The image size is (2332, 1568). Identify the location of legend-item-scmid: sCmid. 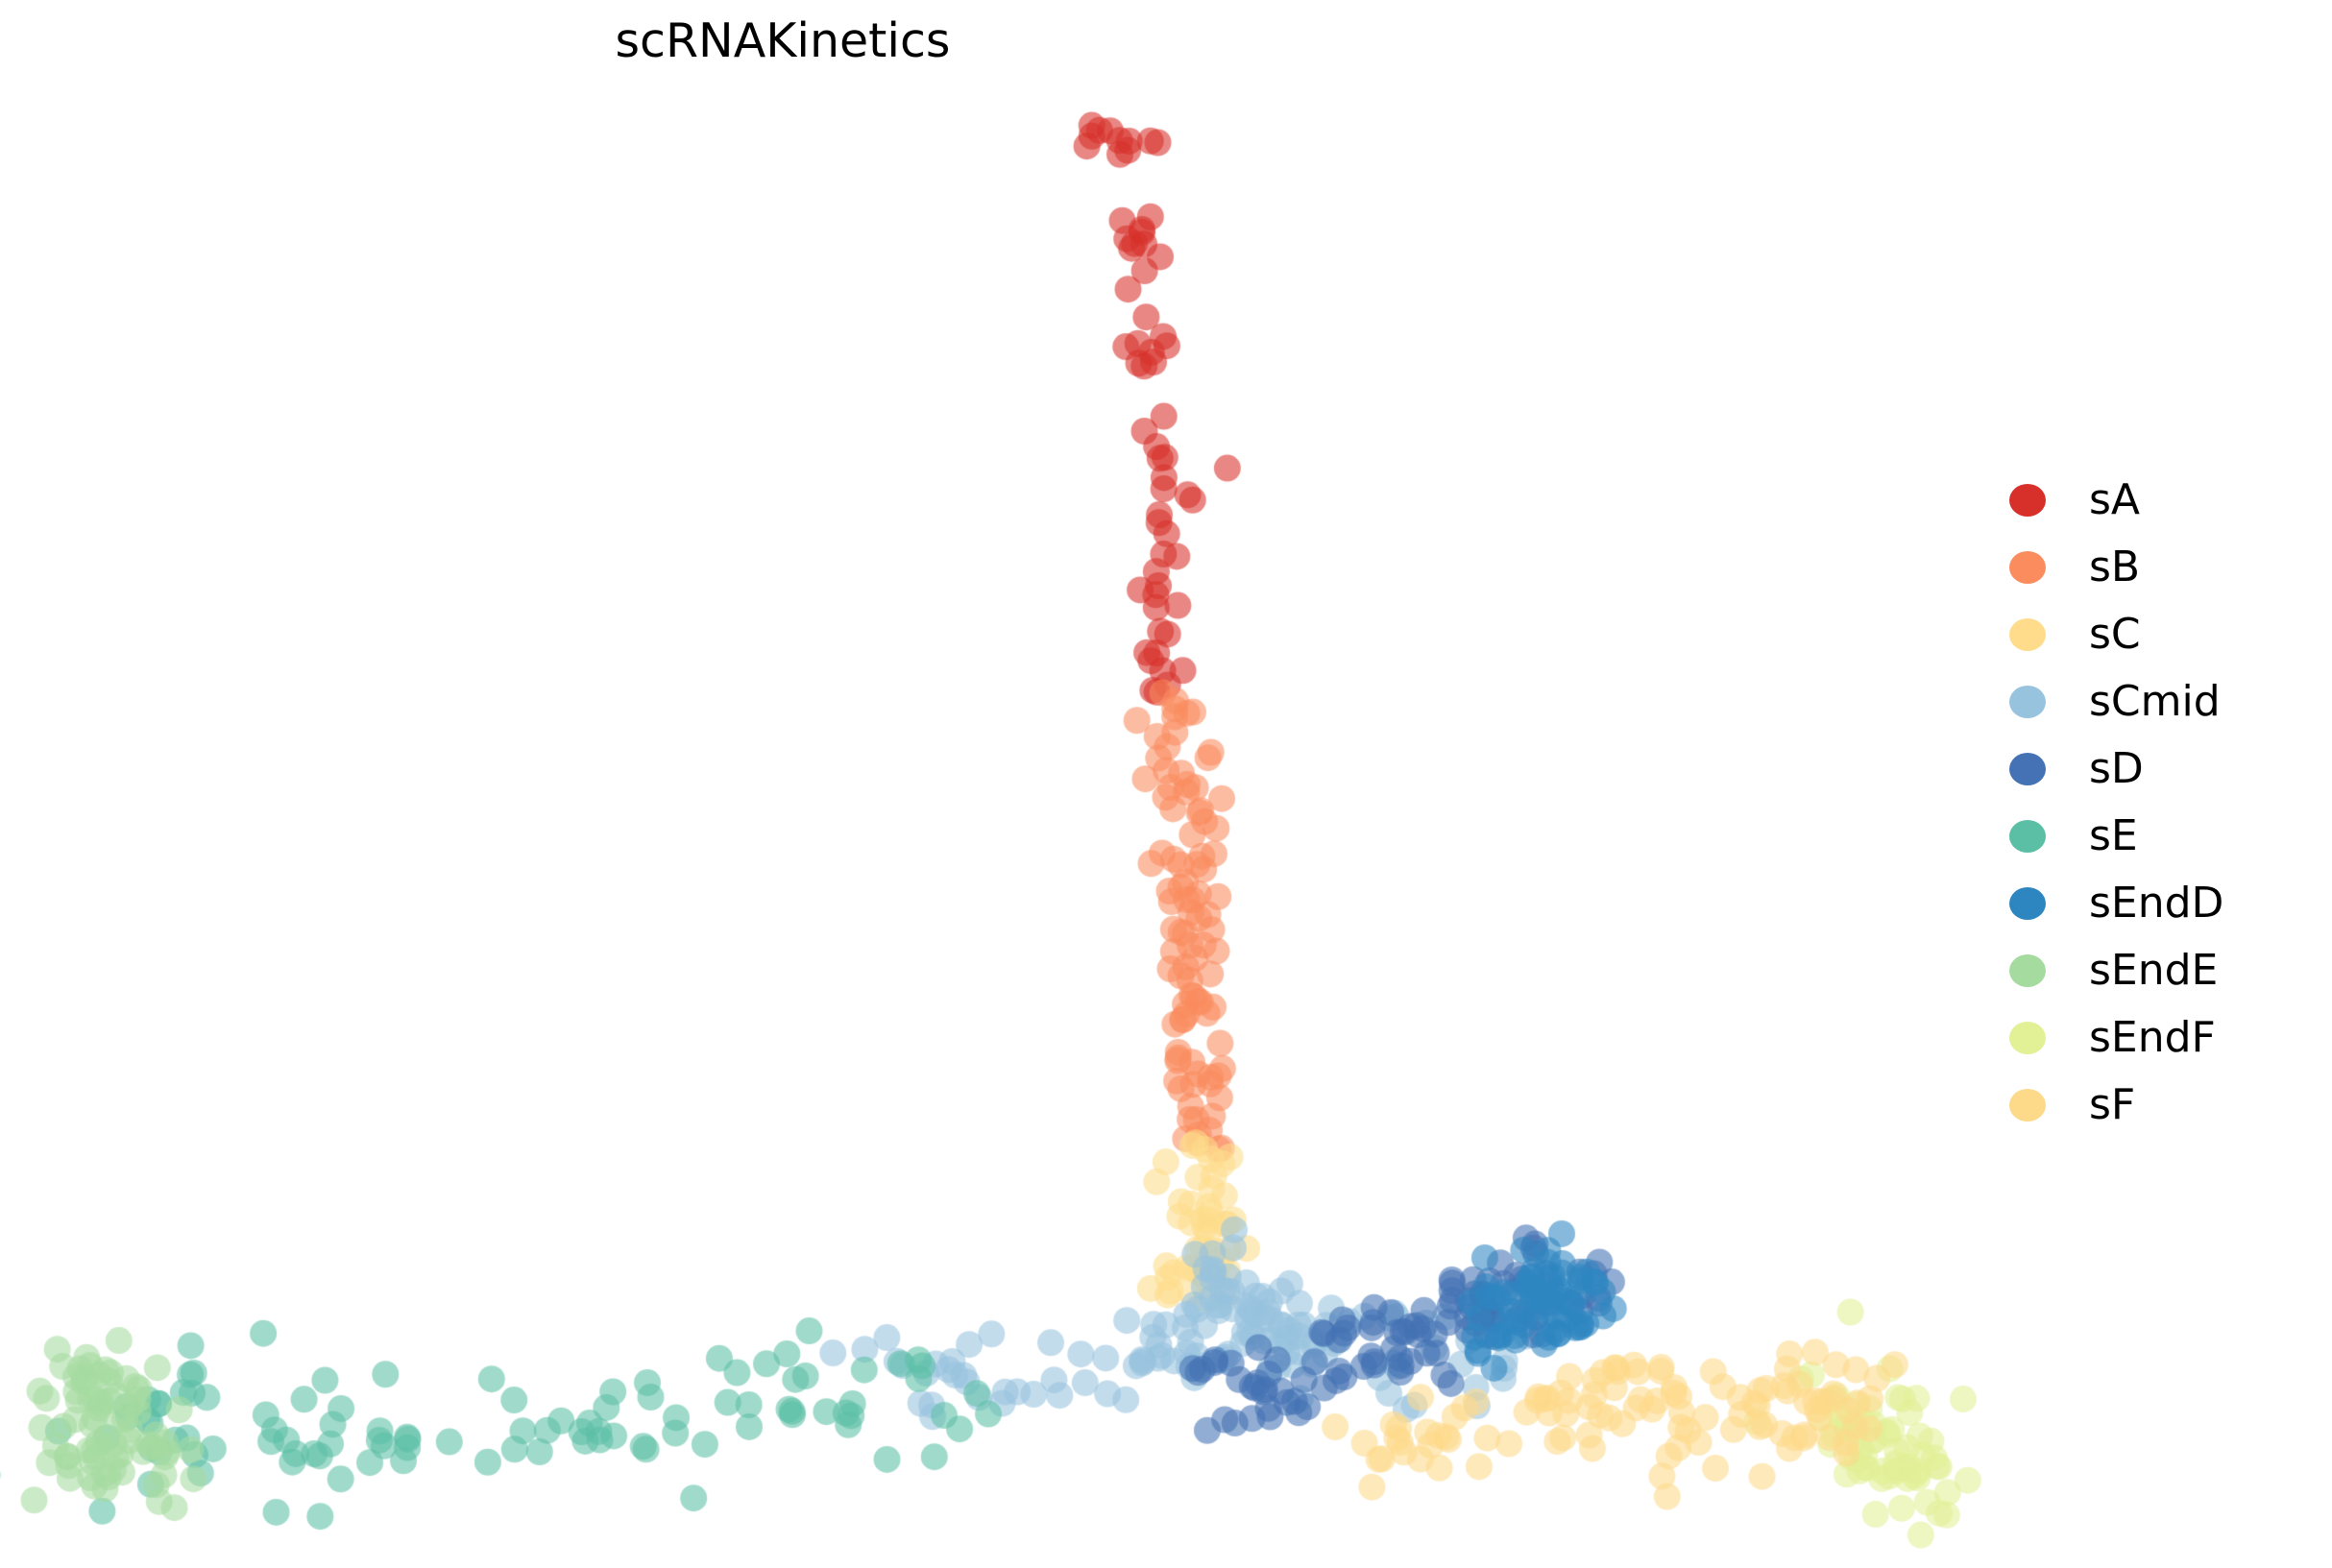
(2167, 702).